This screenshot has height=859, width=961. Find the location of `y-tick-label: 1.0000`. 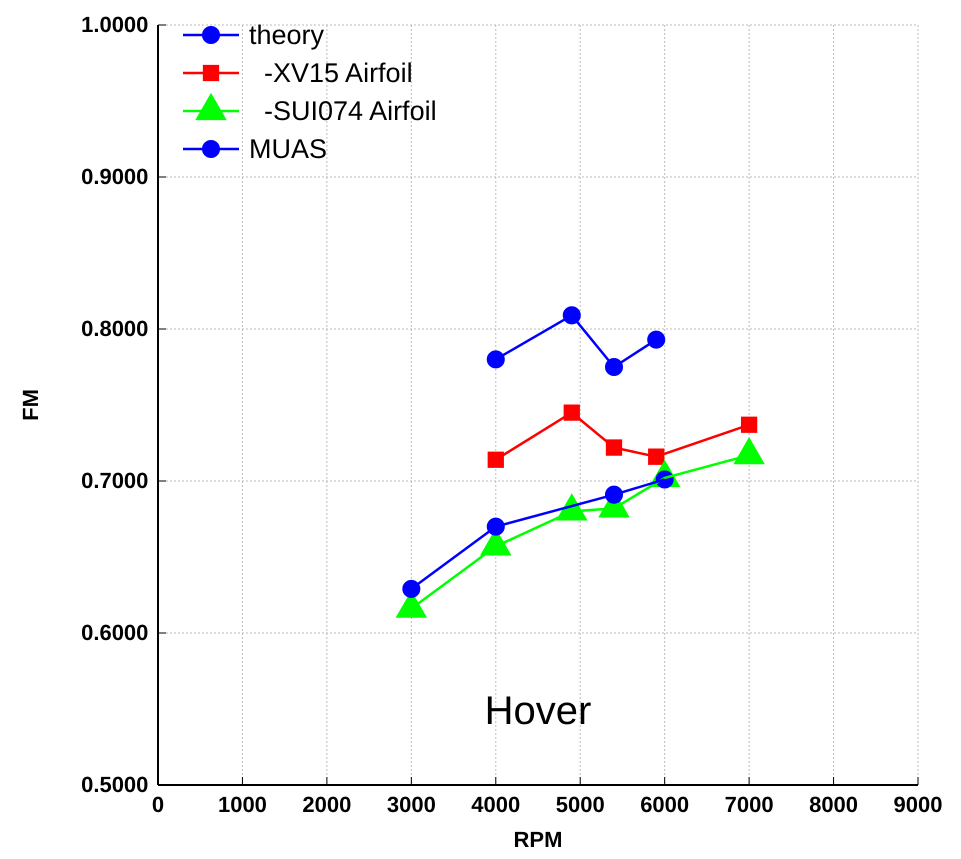

y-tick-label: 1.0000 is located at coordinates (114, 25).